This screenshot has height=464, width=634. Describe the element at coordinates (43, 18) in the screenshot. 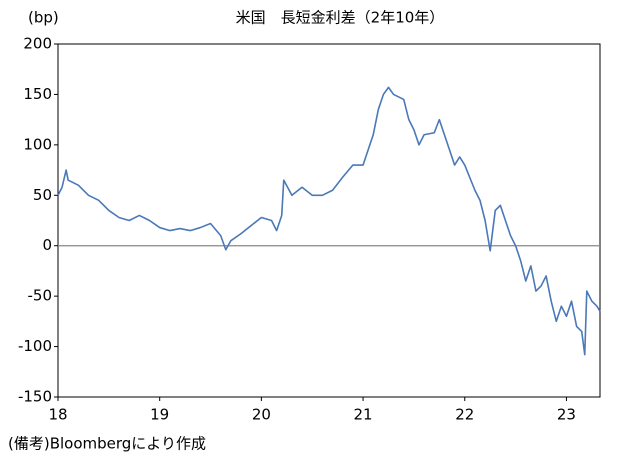

I see `y-unit: (bp)` at that location.